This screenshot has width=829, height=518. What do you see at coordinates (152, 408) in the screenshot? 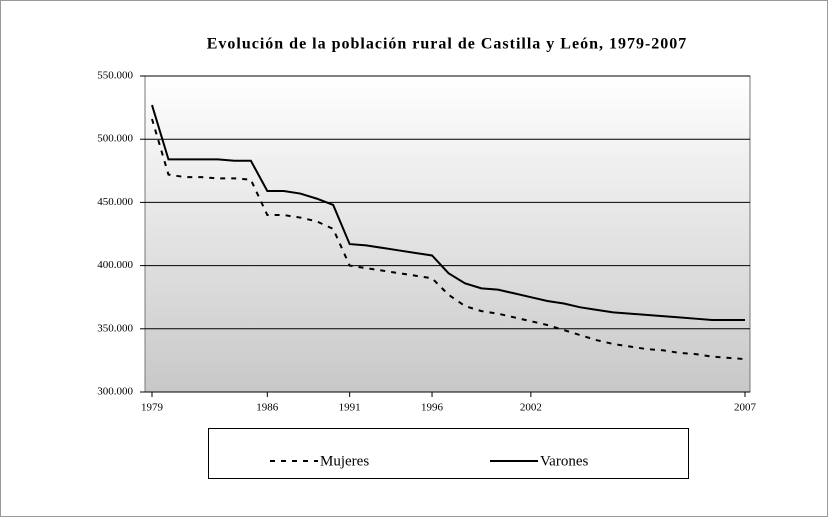
I see `x-tick-label: 1979` at bounding box center [152, 408].